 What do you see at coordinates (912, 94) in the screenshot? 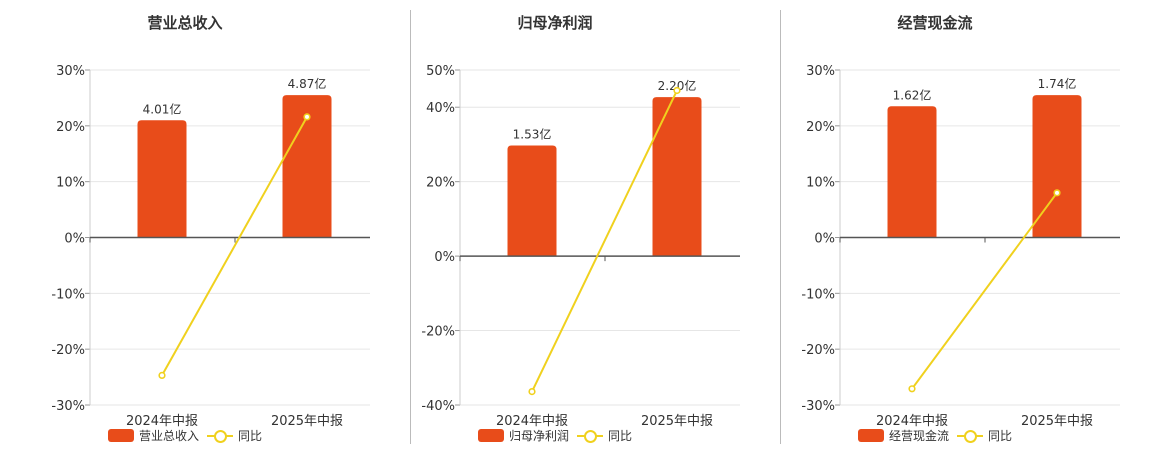
I see `bar-value-label: 1.62亿` at bounding box center [912, 94].